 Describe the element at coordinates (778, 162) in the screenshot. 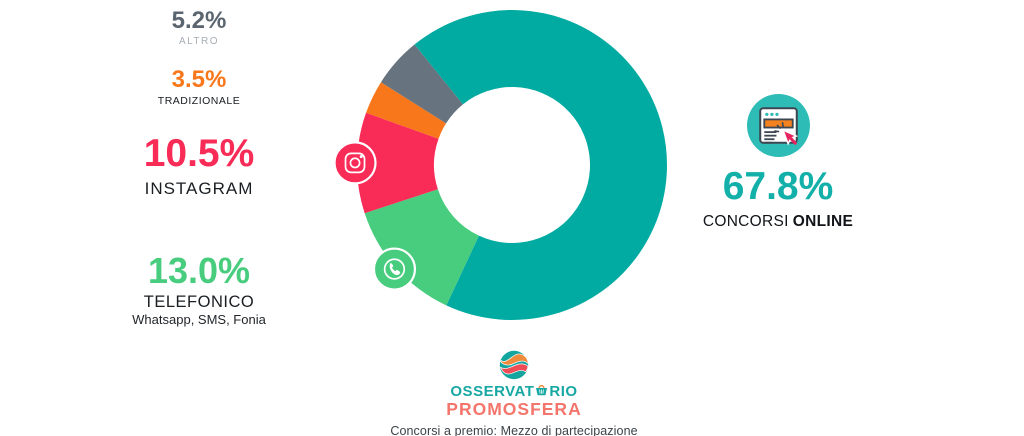

I see `stat-concorsi-online: 67.8% CONCORSI ONLINE` at that location.